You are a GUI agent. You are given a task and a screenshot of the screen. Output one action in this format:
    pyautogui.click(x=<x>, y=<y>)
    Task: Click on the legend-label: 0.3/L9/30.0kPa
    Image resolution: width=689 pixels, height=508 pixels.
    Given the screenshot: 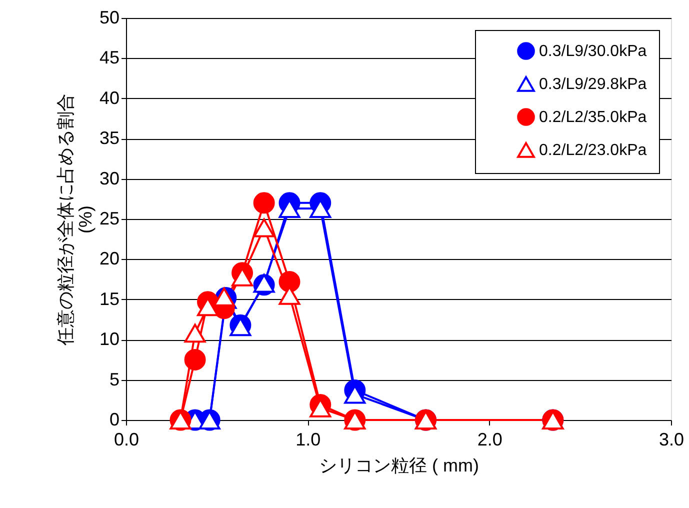 What is the action you would take?
    pyautogui.click(x=593, y=51)
    